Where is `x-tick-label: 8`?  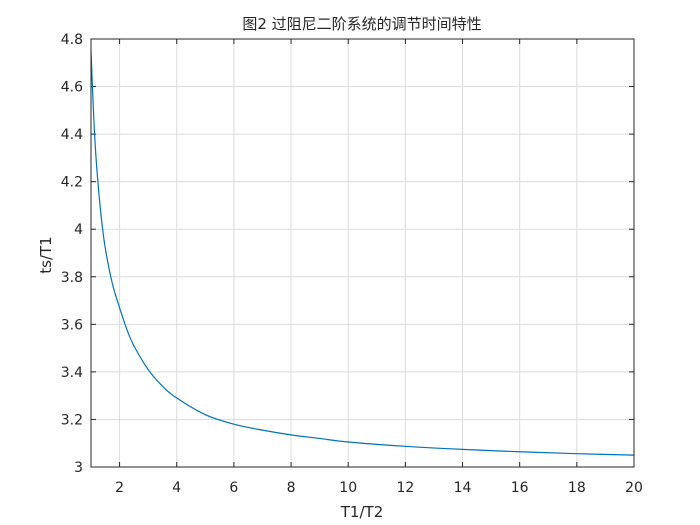 x-tick-label: 8 is located at coordinates (291, 488).